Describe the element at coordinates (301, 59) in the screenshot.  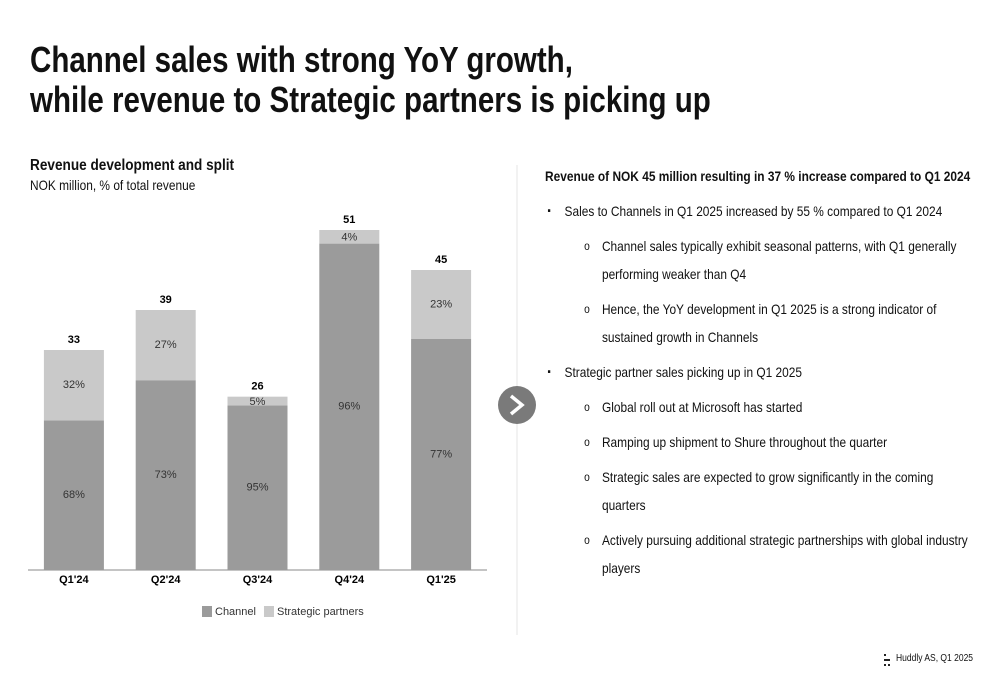
I see `title-line: Channel sales with strong YoY growth,` at that location.